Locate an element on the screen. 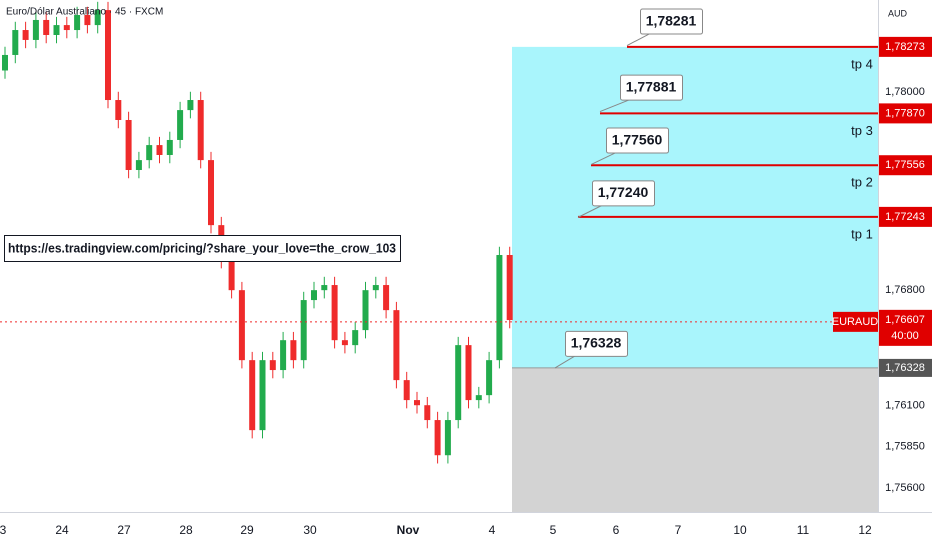 This screenshot has height=550, width=932. x-tick-label: 12 is located at coordinates (865, 530).